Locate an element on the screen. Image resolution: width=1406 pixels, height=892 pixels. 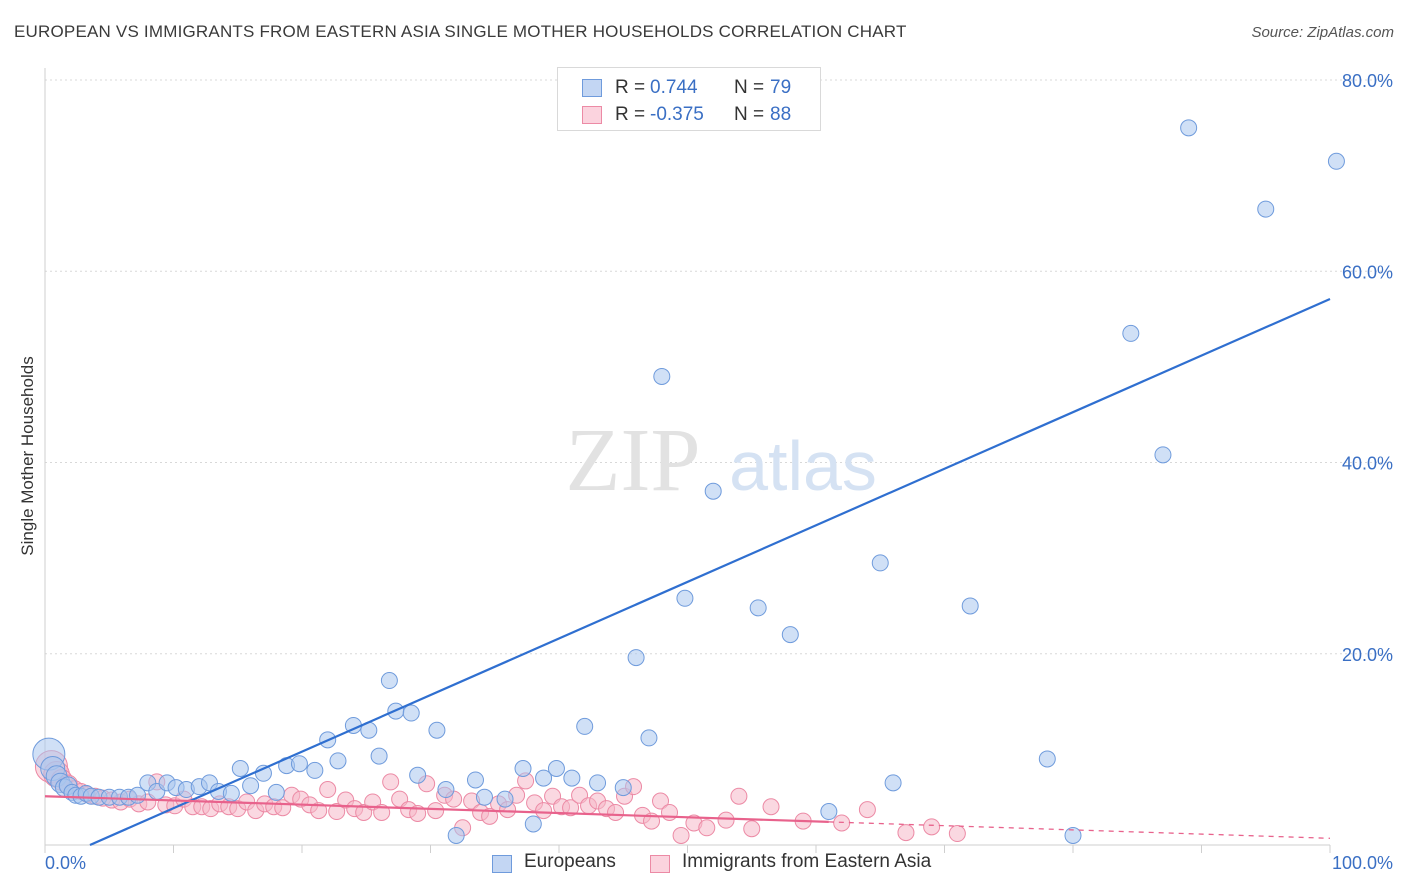
source-label: Source: ZipAtlas.com is located at coordinates (1322, 32).